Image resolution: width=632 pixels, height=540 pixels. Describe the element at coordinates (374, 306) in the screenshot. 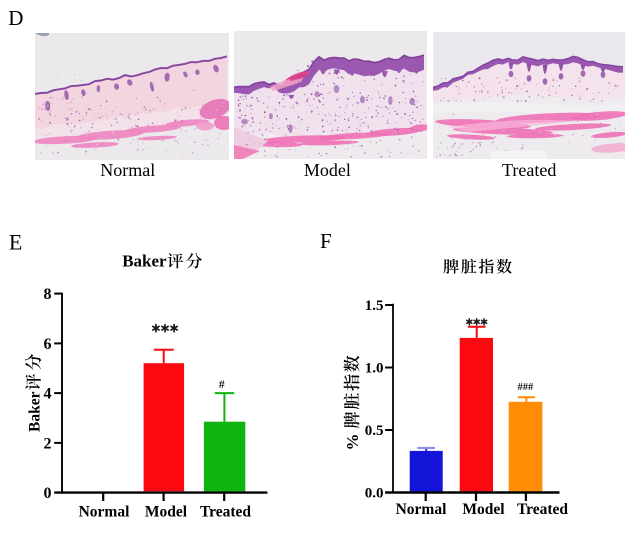

I see `svg-text: 1.5` at that location.